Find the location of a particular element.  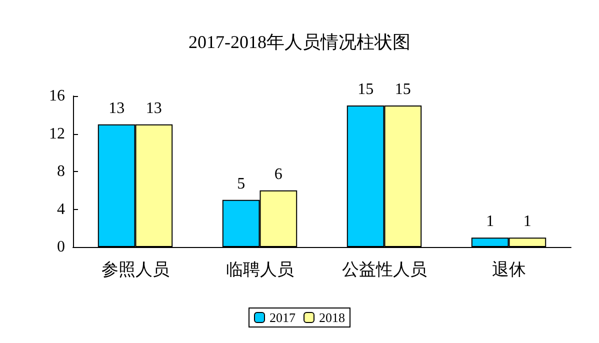

y-tick-label: 0 is located at coordinates (61, 247).